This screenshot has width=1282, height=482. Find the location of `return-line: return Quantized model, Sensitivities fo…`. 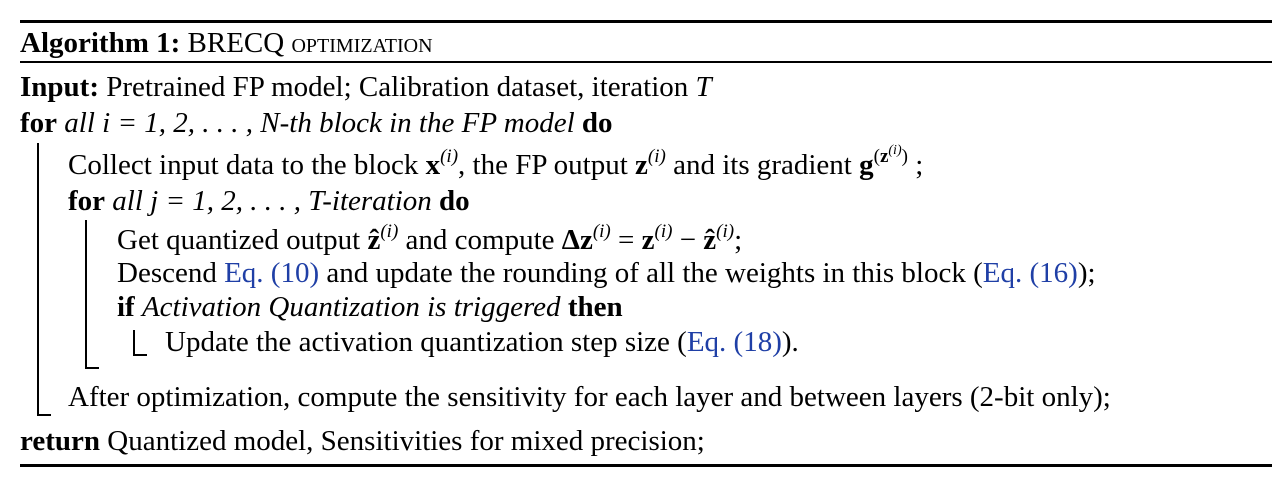

return-line: return Quantized model, Sensitivities fo… is located at coordinates (362, 441).